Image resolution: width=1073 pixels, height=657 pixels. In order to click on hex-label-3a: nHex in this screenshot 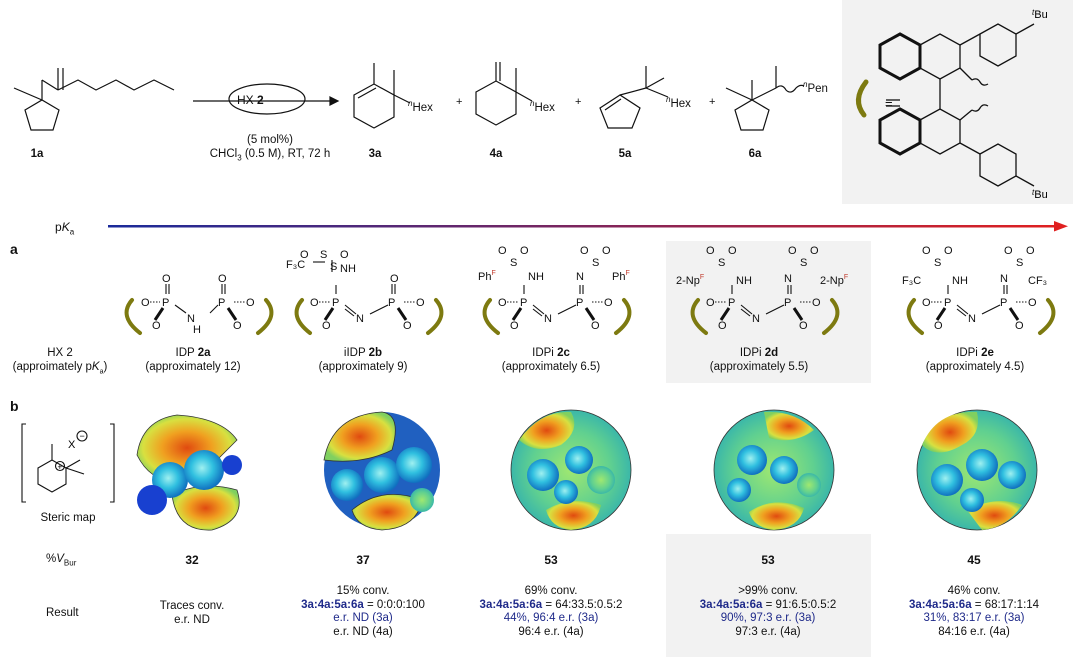, I will do `click(420, 106)`.